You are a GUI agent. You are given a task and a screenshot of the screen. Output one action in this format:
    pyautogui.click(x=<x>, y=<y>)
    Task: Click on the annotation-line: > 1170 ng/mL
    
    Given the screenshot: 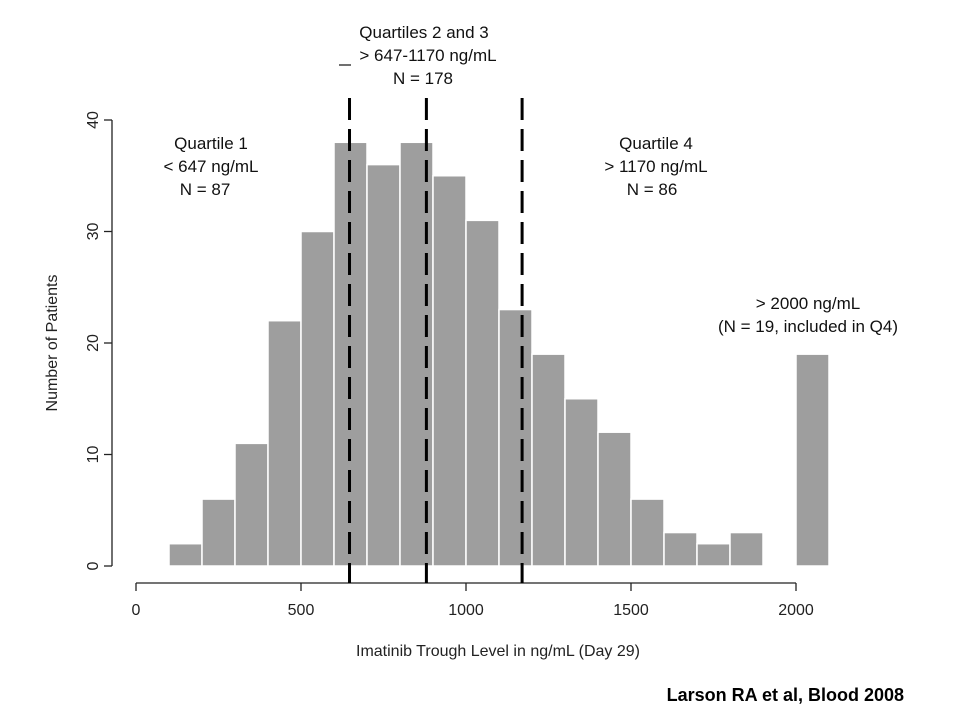 What is the action you would take?
    pyautogui.click(x=655, y=166)
    